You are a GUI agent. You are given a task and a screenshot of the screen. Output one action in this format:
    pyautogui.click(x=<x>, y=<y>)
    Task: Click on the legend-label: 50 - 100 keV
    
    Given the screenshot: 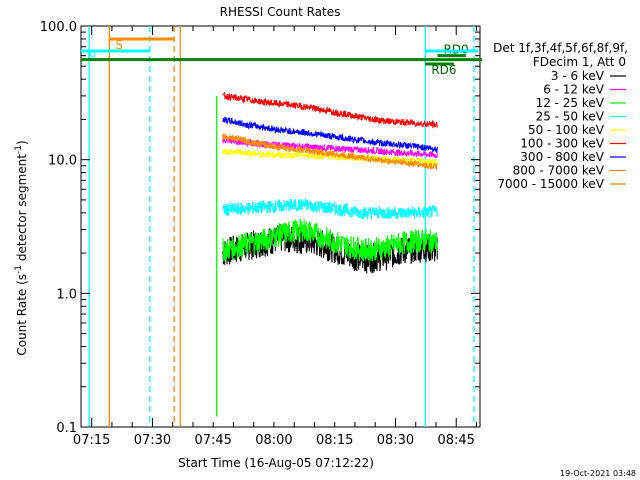 What is the action you would take?
    pyautogui.click(x=566, y=130)
    